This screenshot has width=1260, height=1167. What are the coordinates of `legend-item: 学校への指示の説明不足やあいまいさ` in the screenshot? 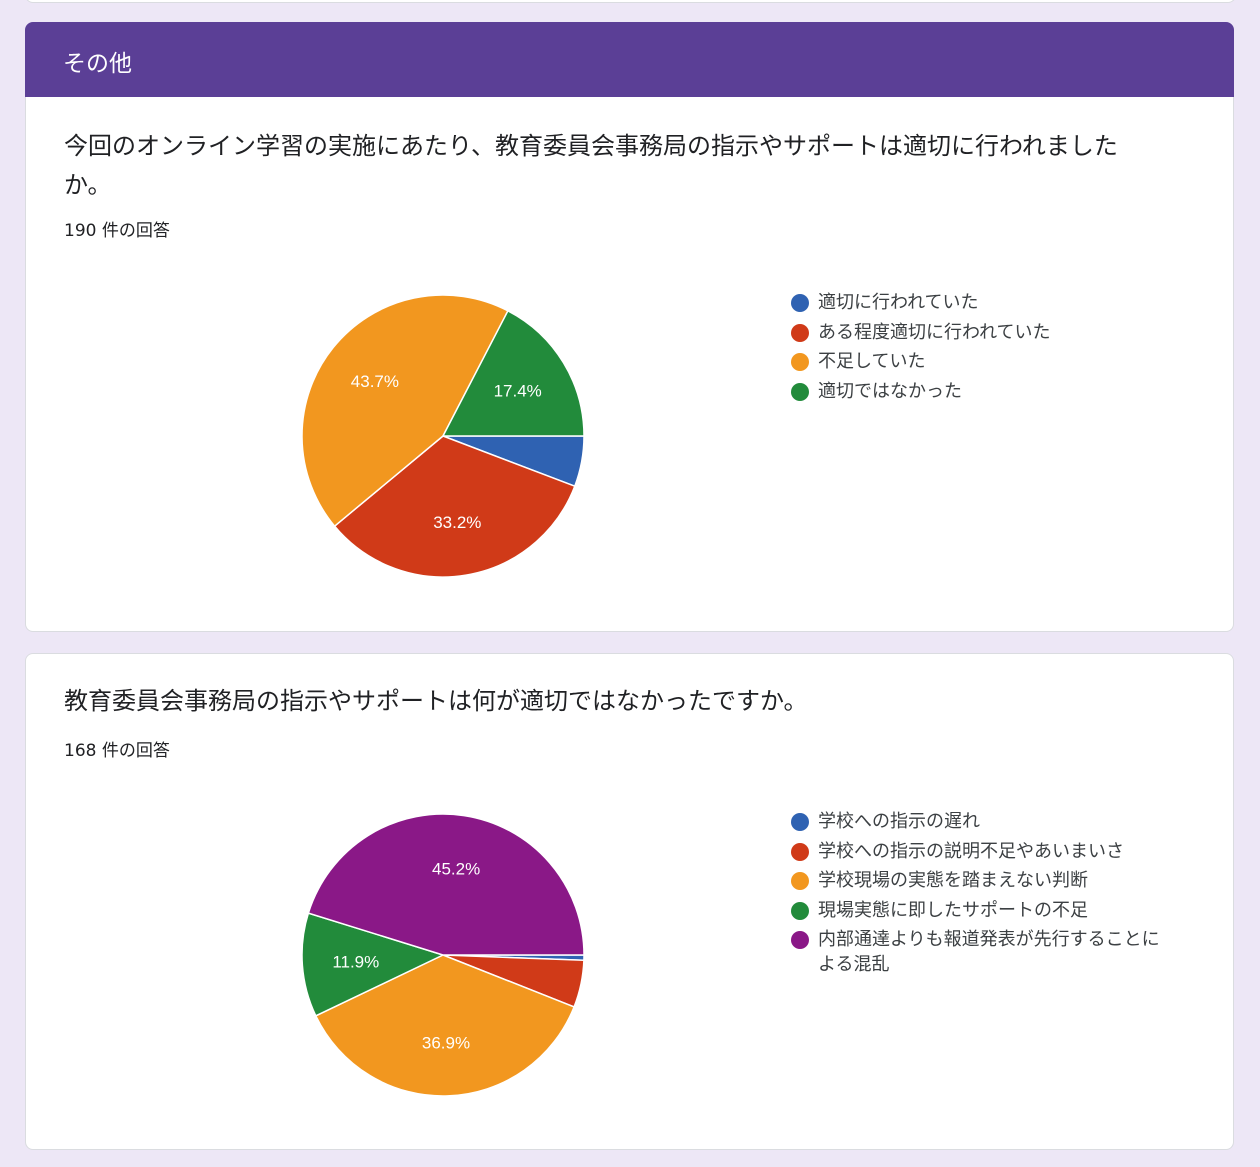 It's located at (977, 851).